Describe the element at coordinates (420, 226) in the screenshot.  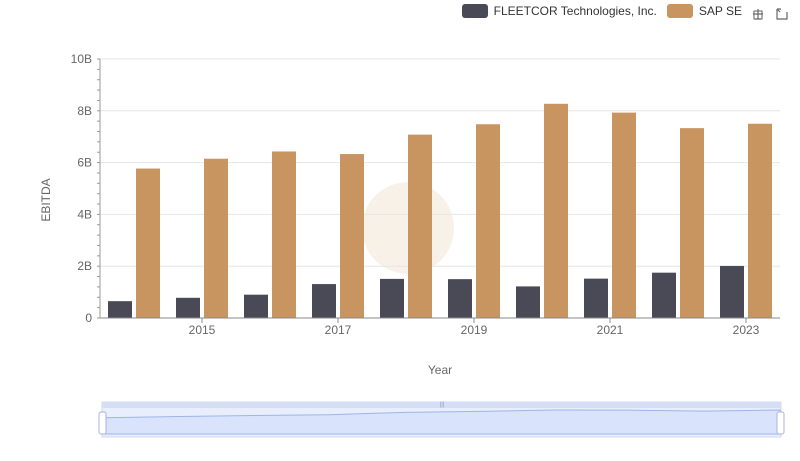
I see `bar-sap-2018` at that location.